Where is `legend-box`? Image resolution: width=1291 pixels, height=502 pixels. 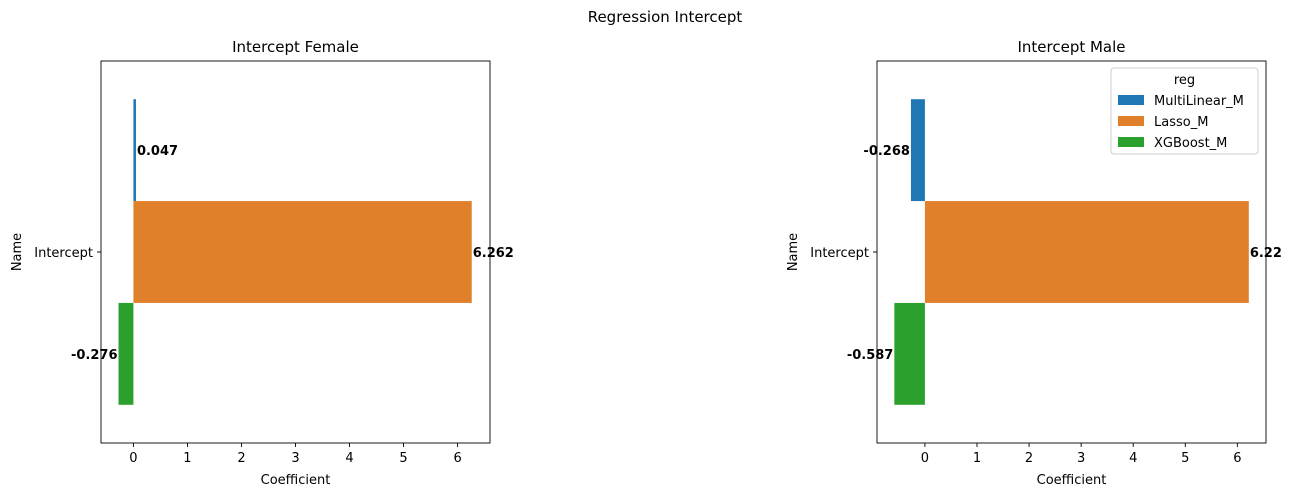
legend-box is located at coordinates (1184, 111).